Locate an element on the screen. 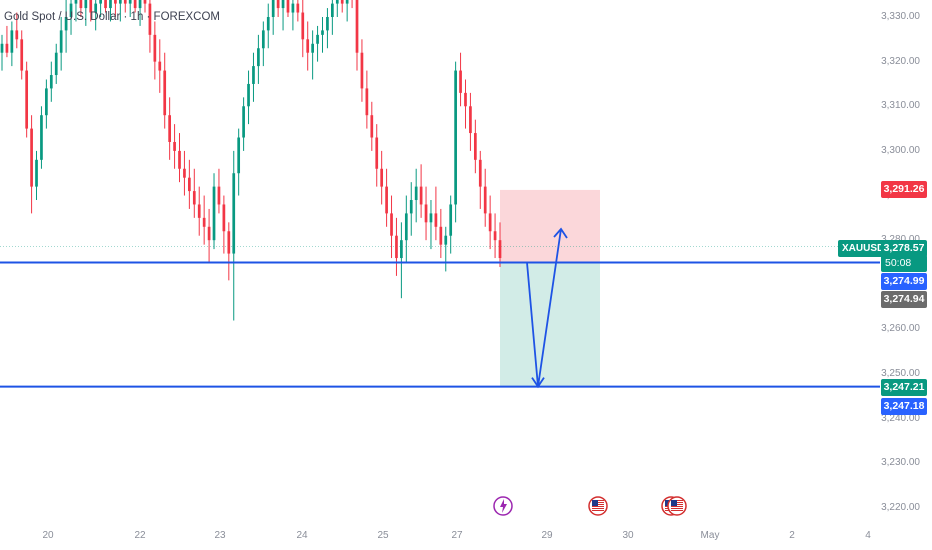 The width and height of the screenshot is (932, 550). time-axis-label: 24 is located at coordinates (302, 535).